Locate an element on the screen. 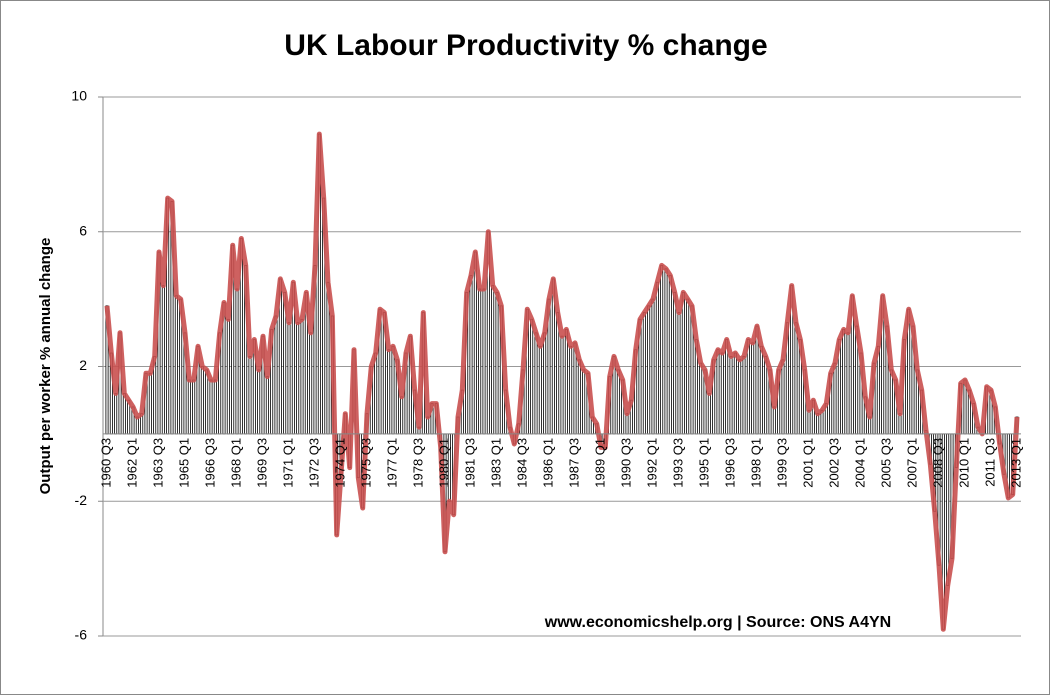  y-tick-label: -6 is located at coordinates (81, 635).